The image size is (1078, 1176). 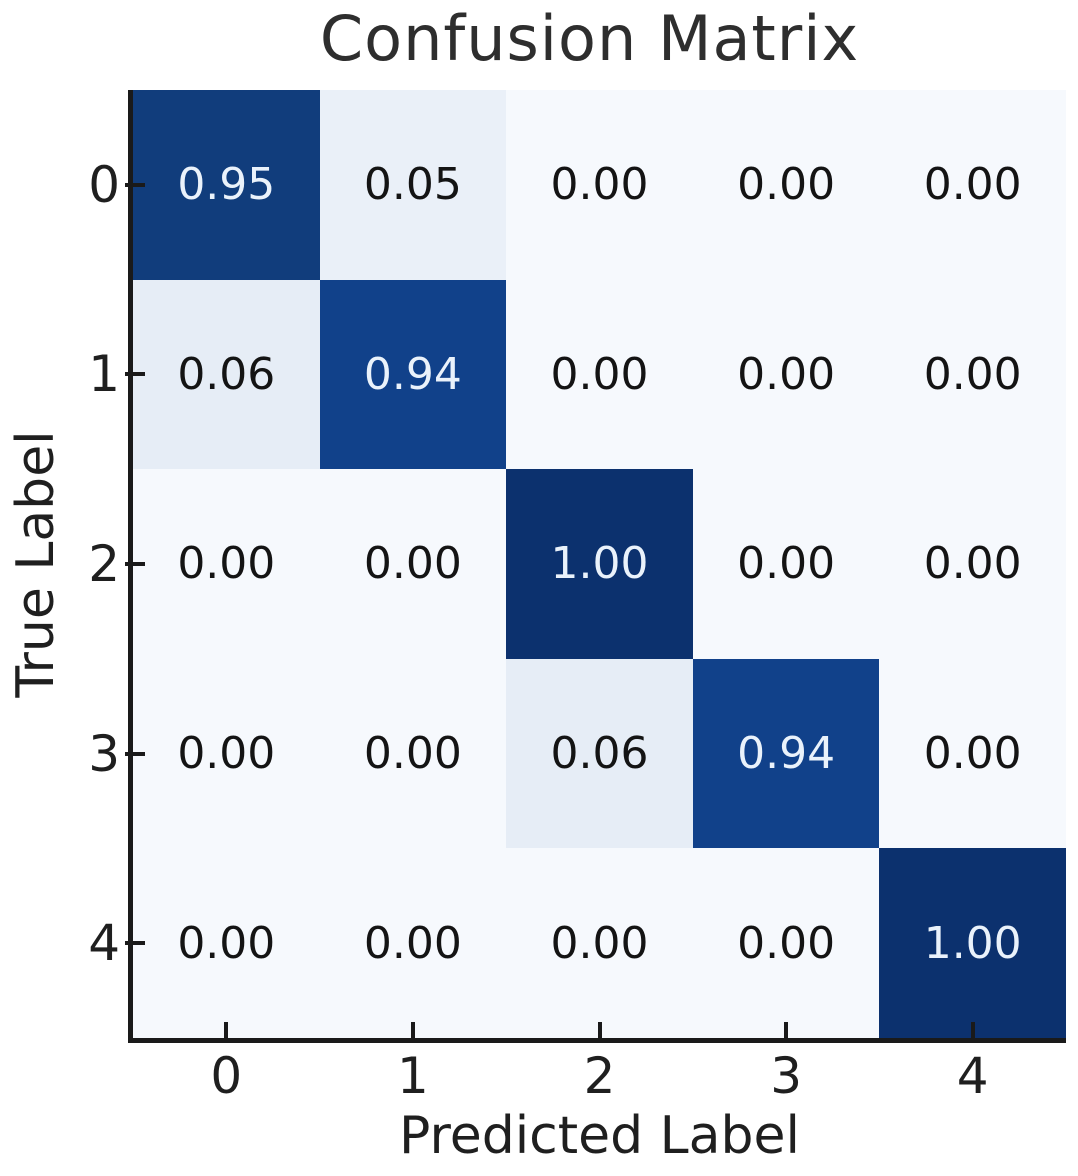 I want to click on y-tick-label-2: 2, so click(x=104, y=564).